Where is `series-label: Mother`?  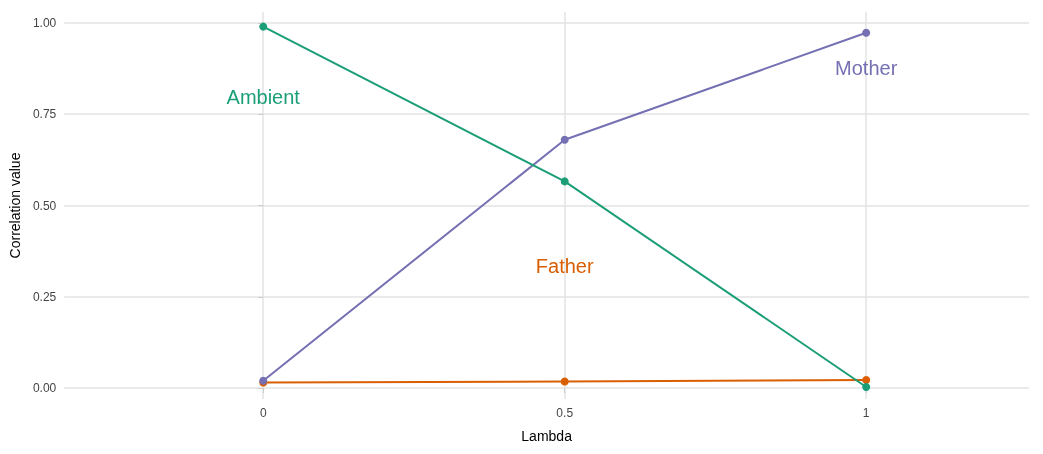 series-label: Mother is located at coordinates (866, 67).